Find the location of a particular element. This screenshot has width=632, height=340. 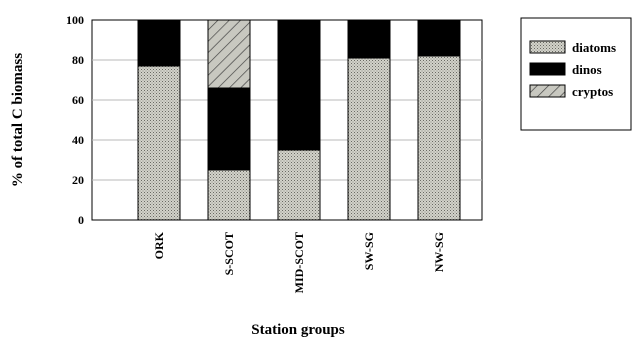

x-axis-label: Station groups is located at coordinates (298, 330).